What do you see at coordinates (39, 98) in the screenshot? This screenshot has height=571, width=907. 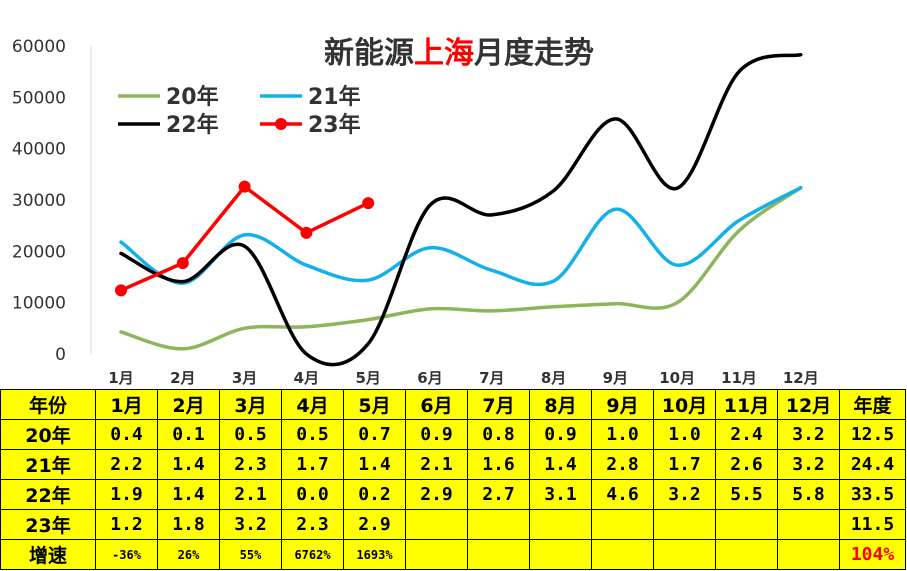 I see `y-tick-label: 50000` at bounding box center [39, 98].